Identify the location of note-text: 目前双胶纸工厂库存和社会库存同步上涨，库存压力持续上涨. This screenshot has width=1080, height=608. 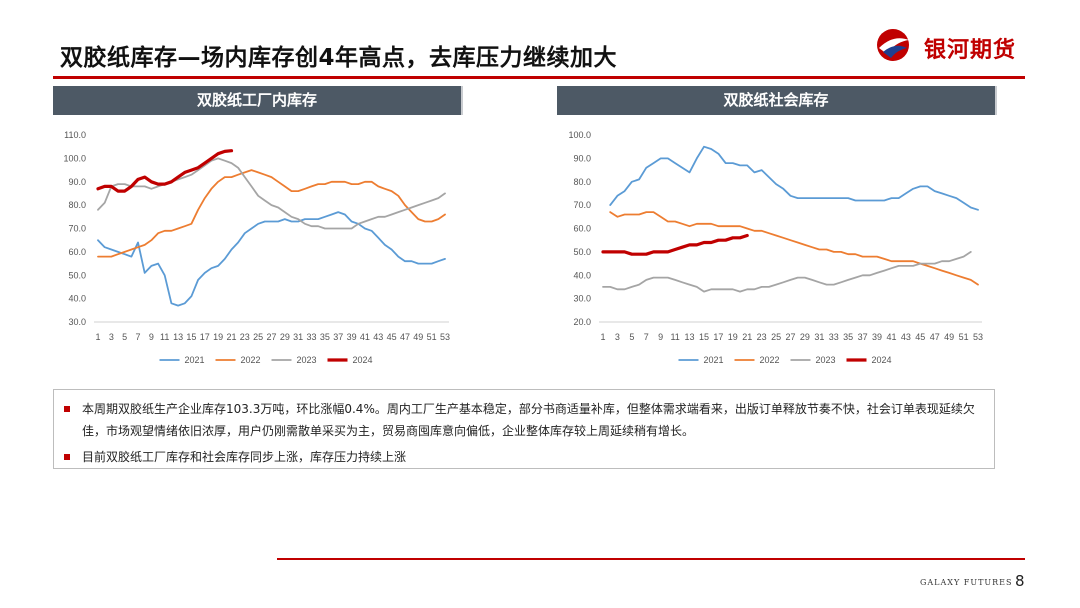
(244, 457).